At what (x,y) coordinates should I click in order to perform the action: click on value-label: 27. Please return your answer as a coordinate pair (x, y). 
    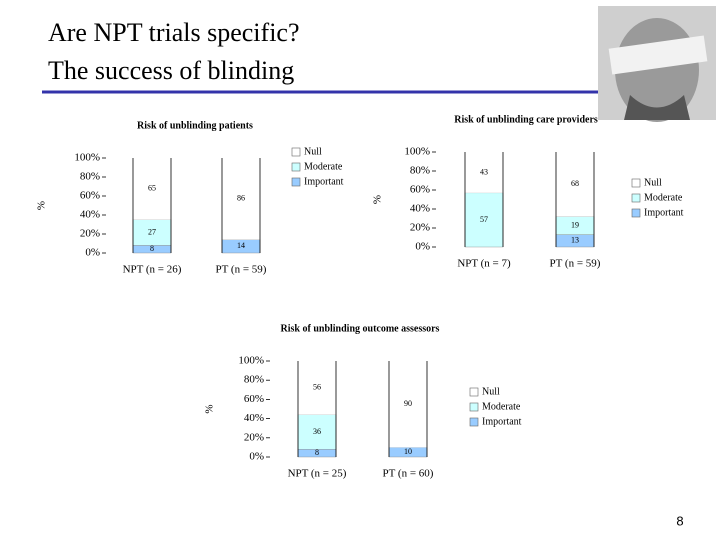
    Looking at the image, I should click on (152, 231).